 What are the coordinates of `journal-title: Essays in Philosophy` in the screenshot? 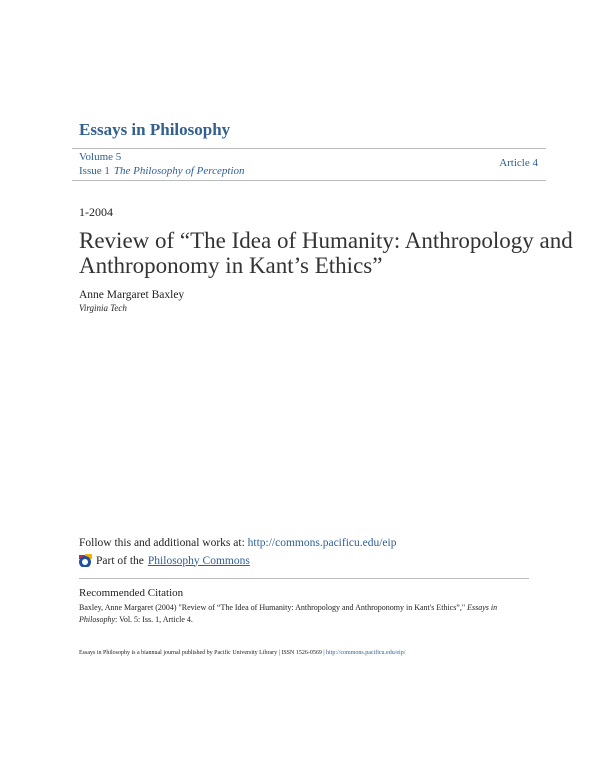 It's located at (155, 129).